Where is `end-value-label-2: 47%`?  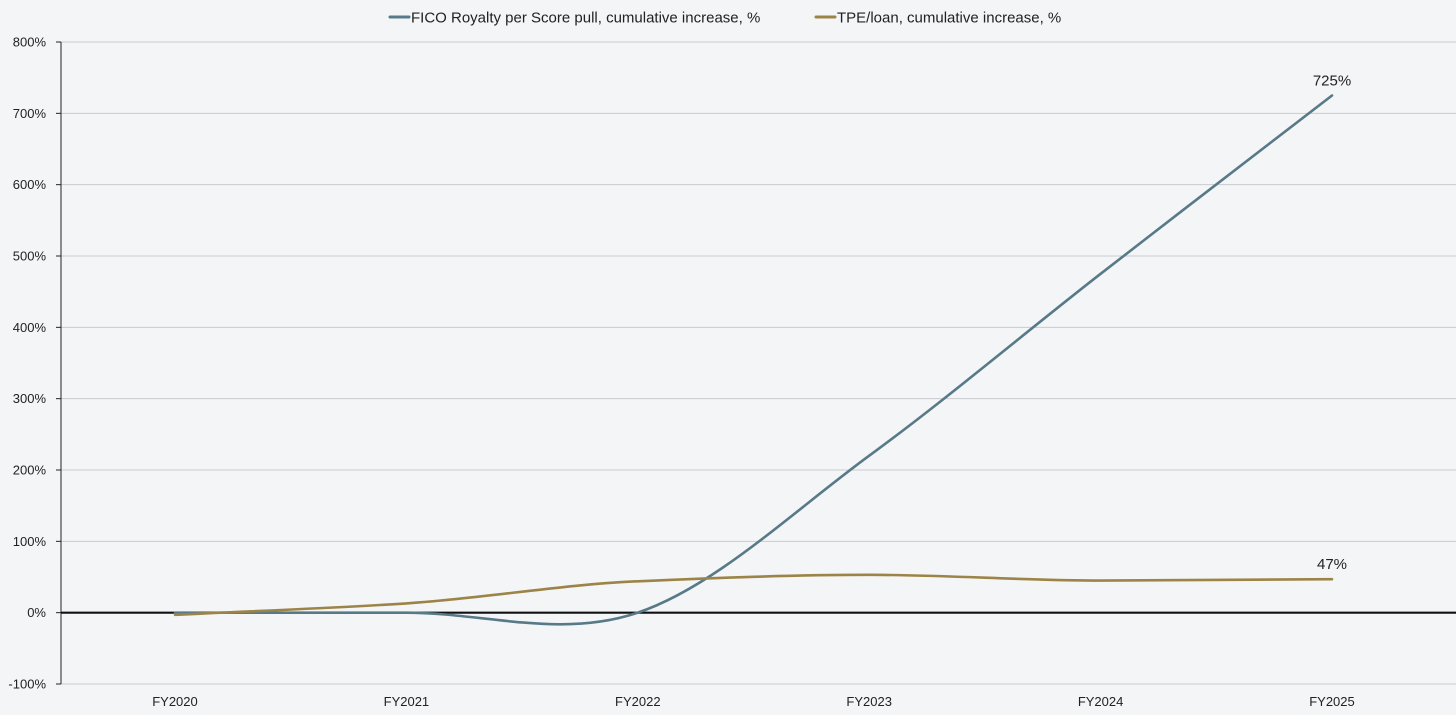 end-value-label-2: 47% is located at coordinates (1332, 564).